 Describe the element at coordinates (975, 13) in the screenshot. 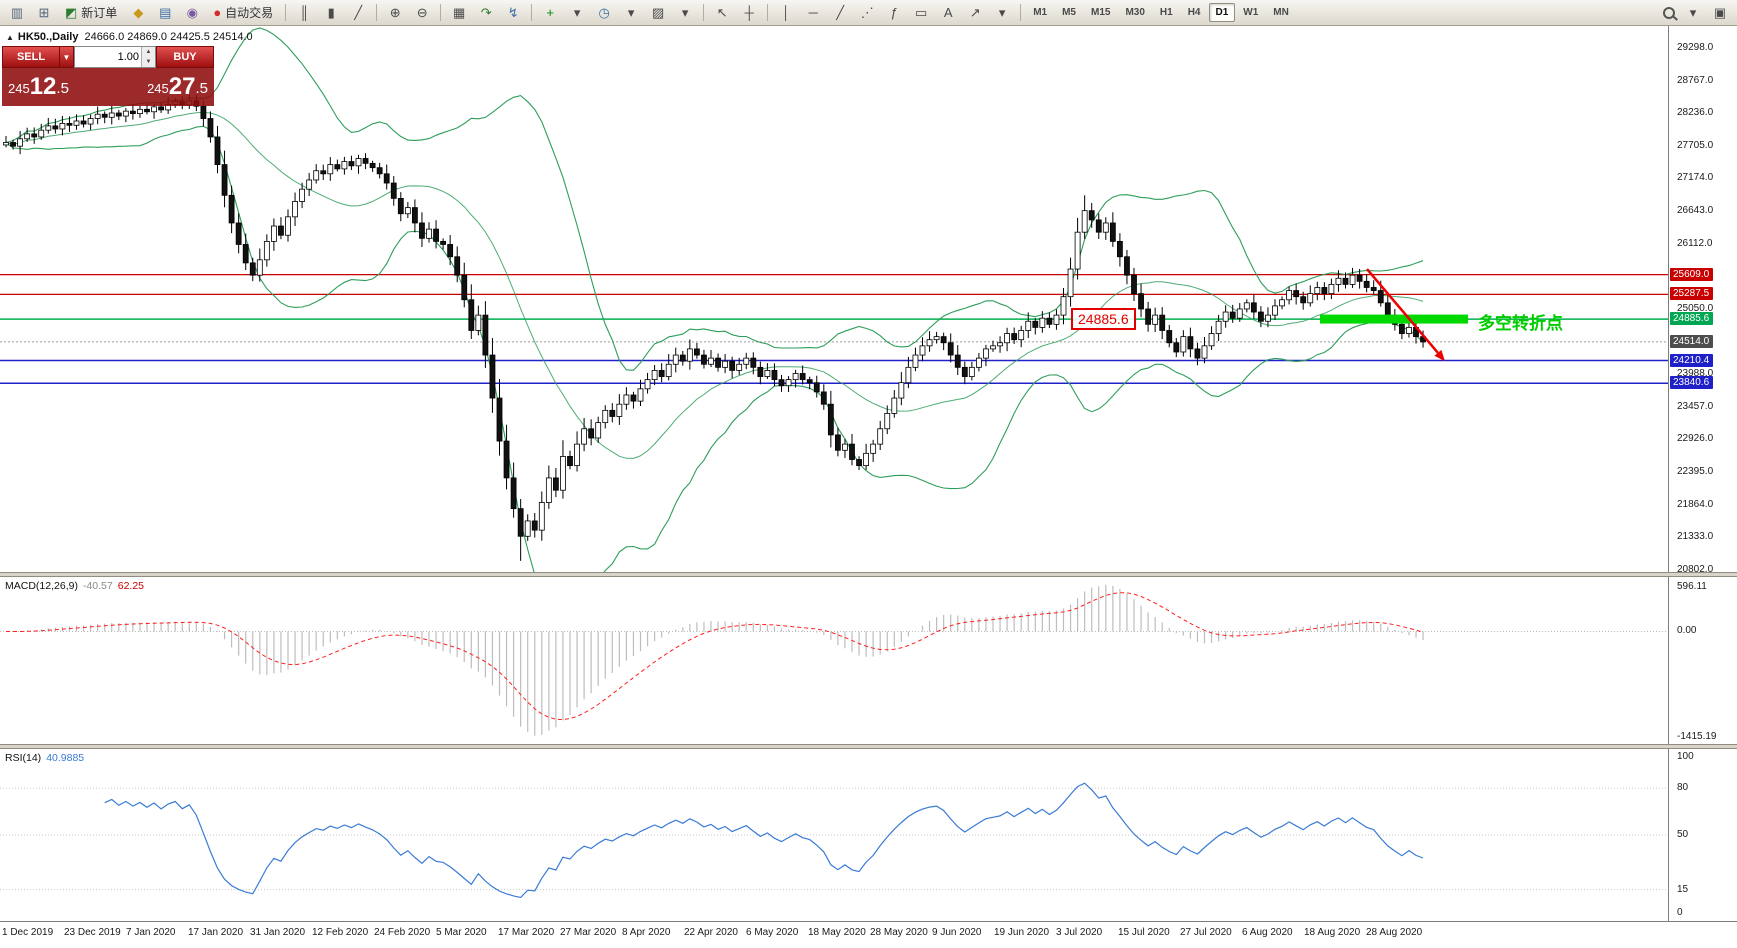

I see `arrow-tool-icon: ↗` at that location.